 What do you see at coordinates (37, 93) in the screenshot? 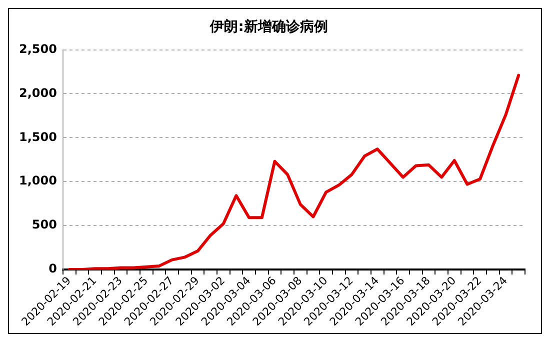
I see `y-tick-label: 2,000` at bounding box center [37, 93].